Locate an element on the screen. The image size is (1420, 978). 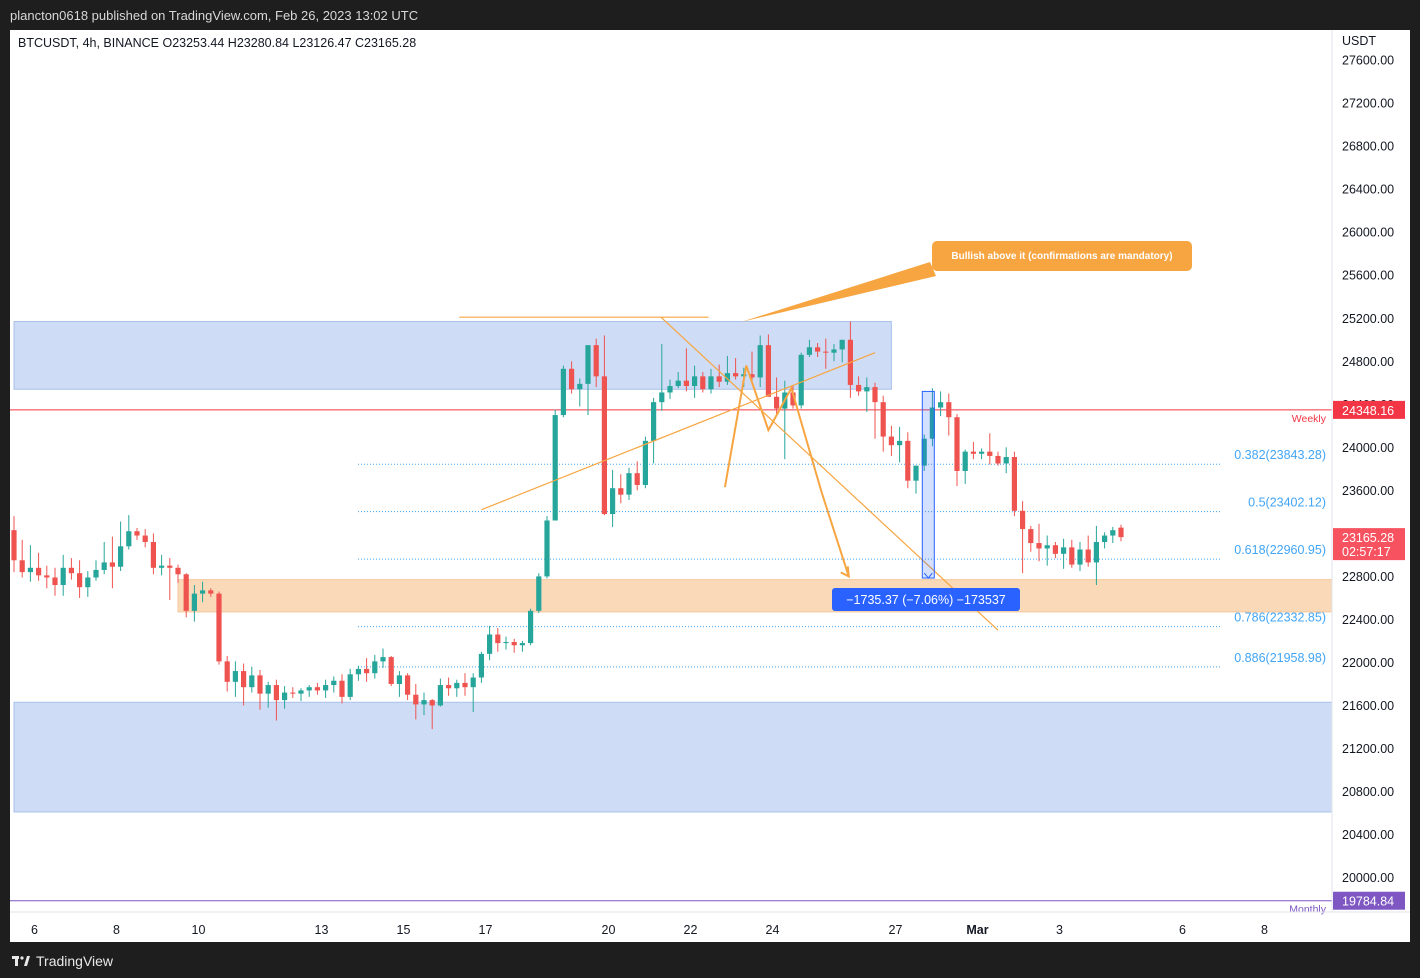
callout-box is located at coordinates (1062, 256).